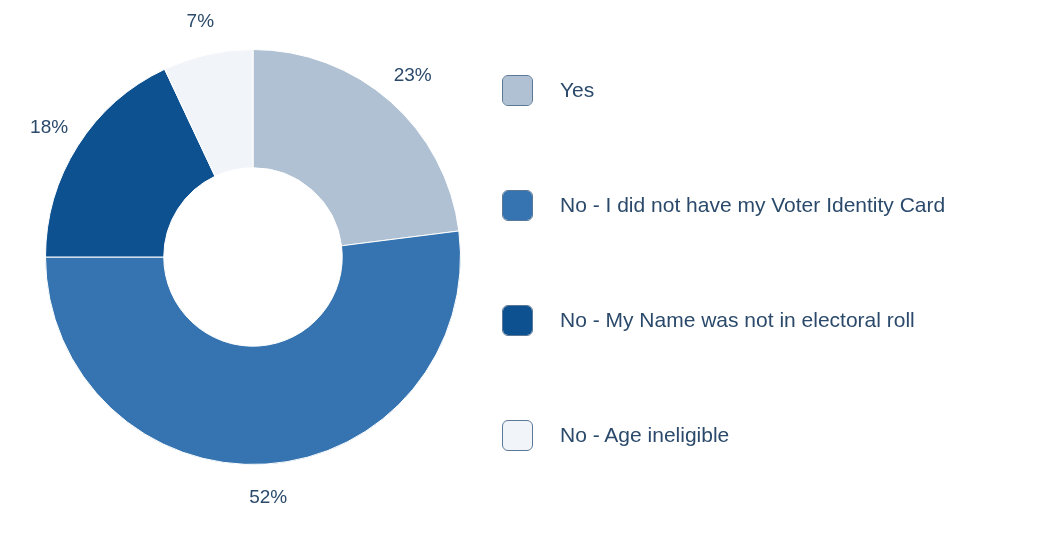 The width and height of the screenshot is (1039, 536). Describe the element at coordinates (645, 435) in the screenshot. I see `legend-label: No - Age ineligible` at that location.